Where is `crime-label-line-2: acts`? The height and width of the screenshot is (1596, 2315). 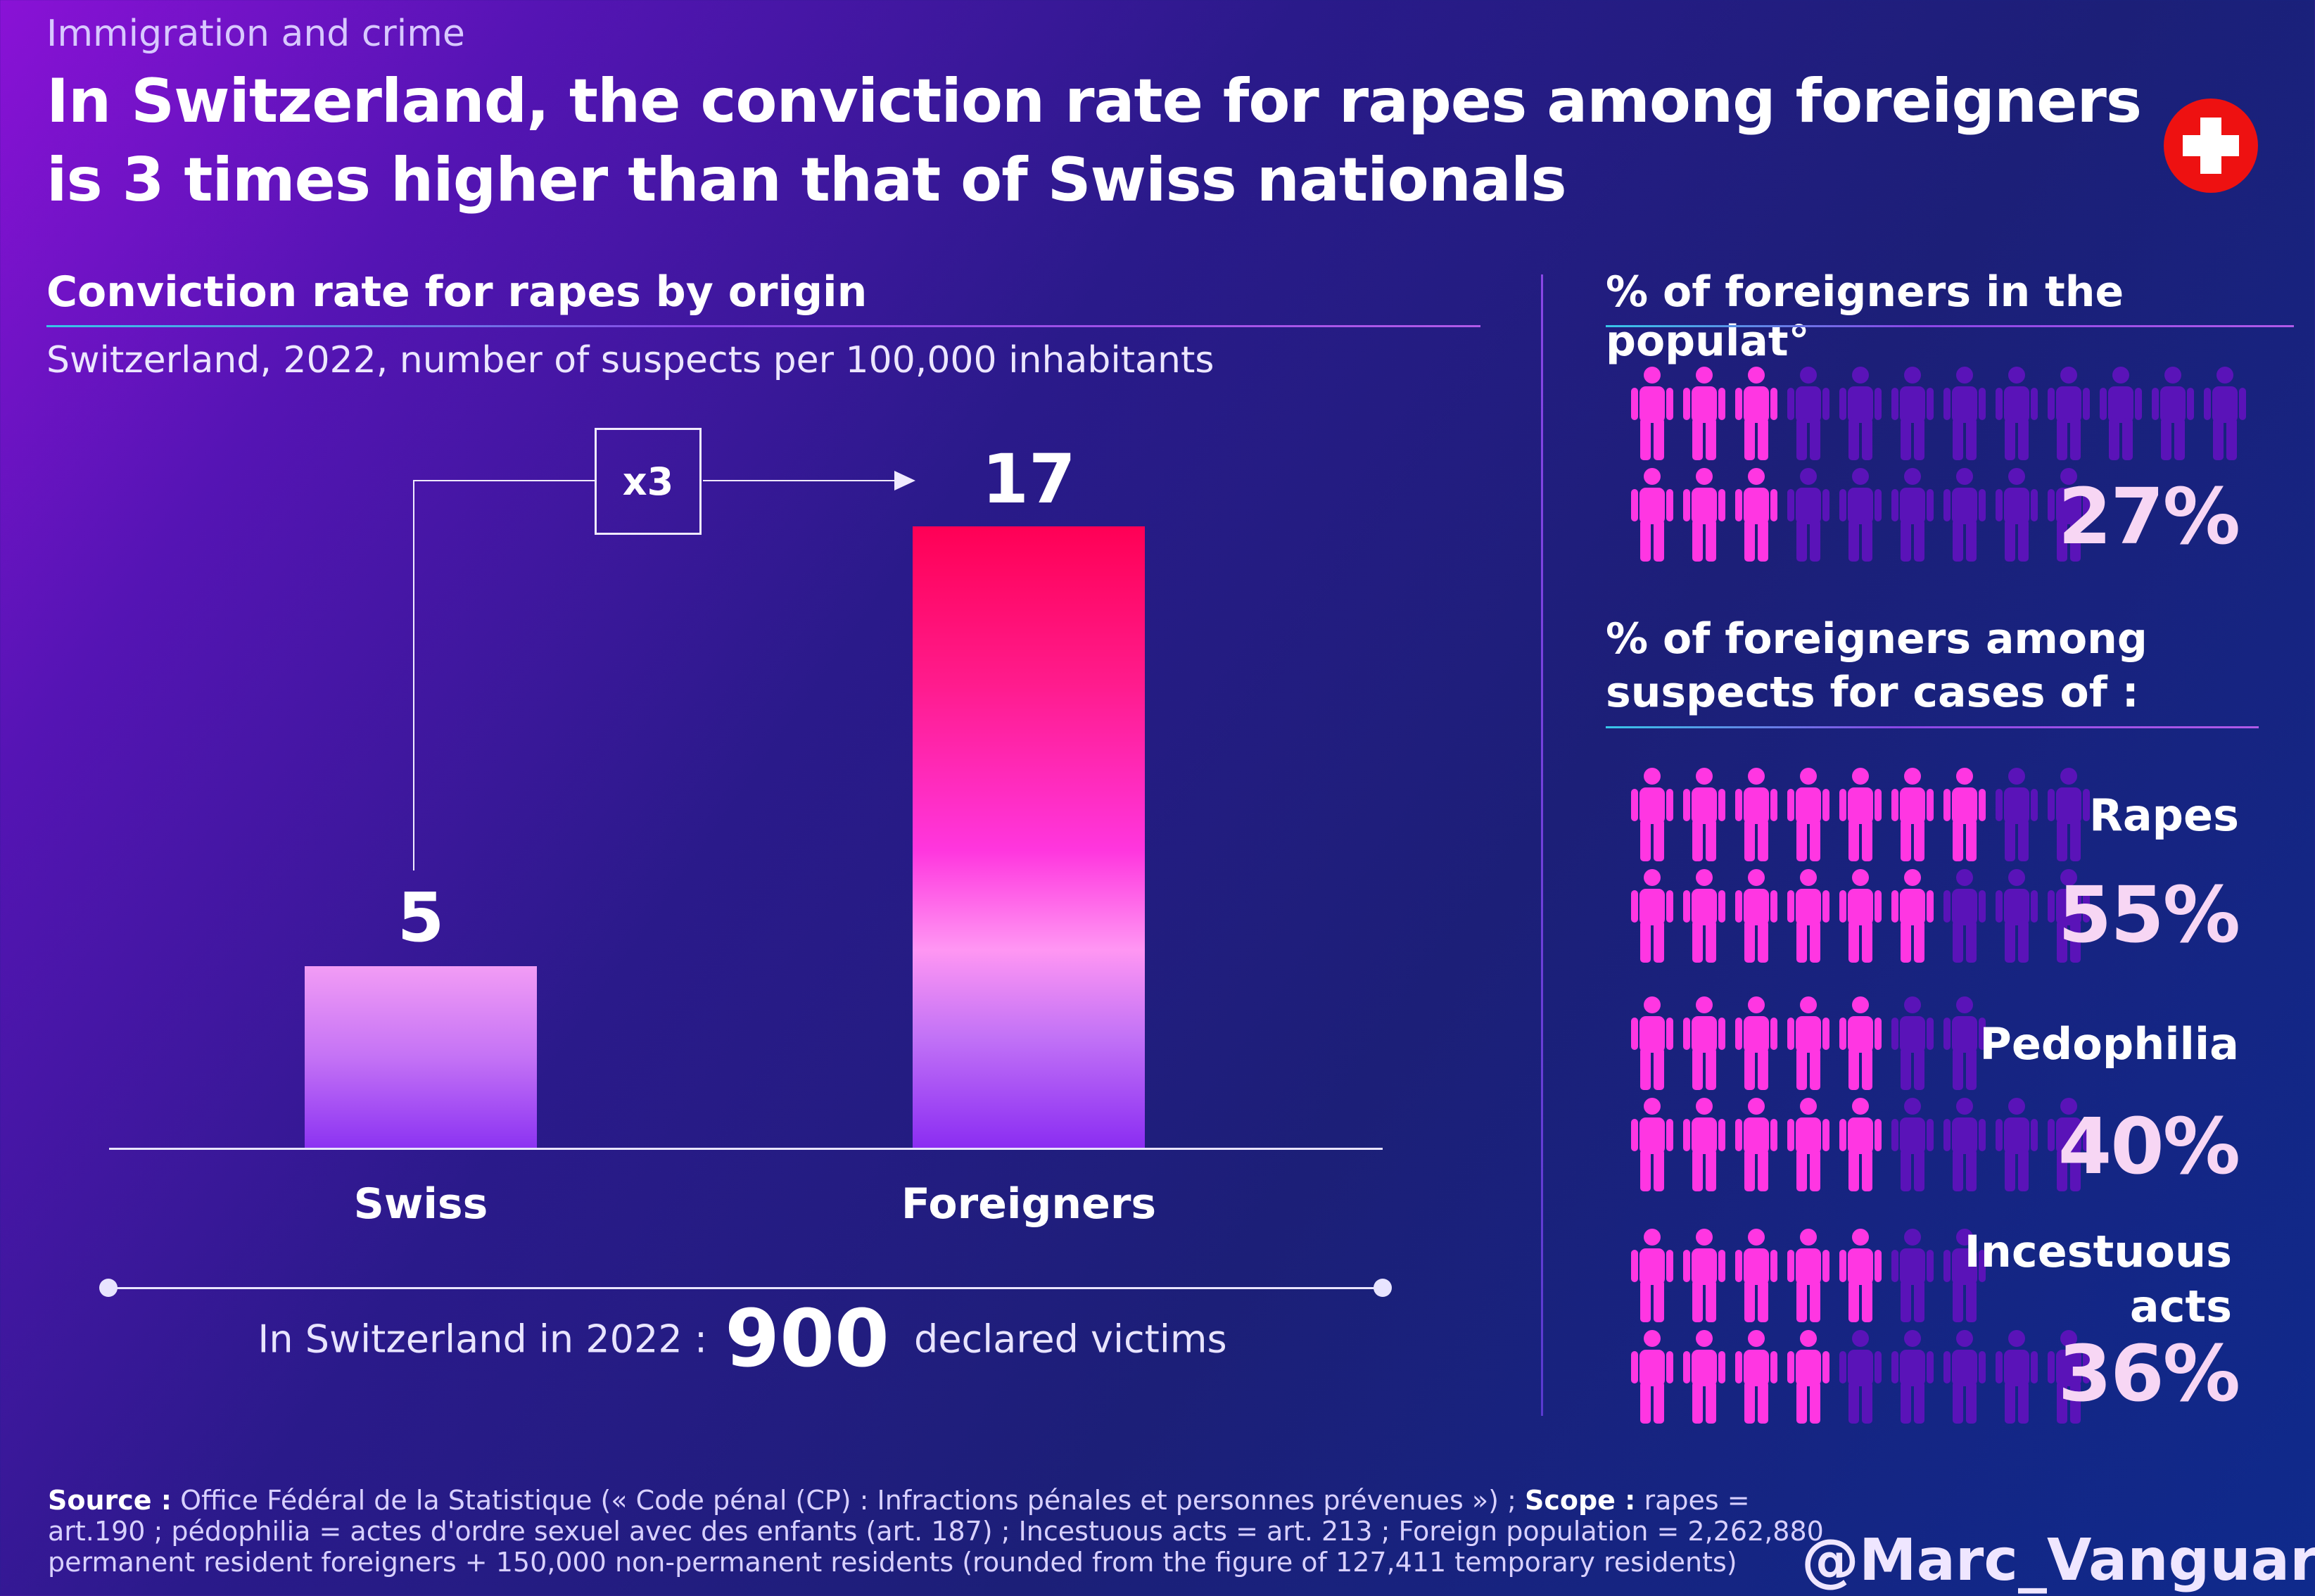
crime-label-line-2: acts is located at coordinates (2180, 1306).